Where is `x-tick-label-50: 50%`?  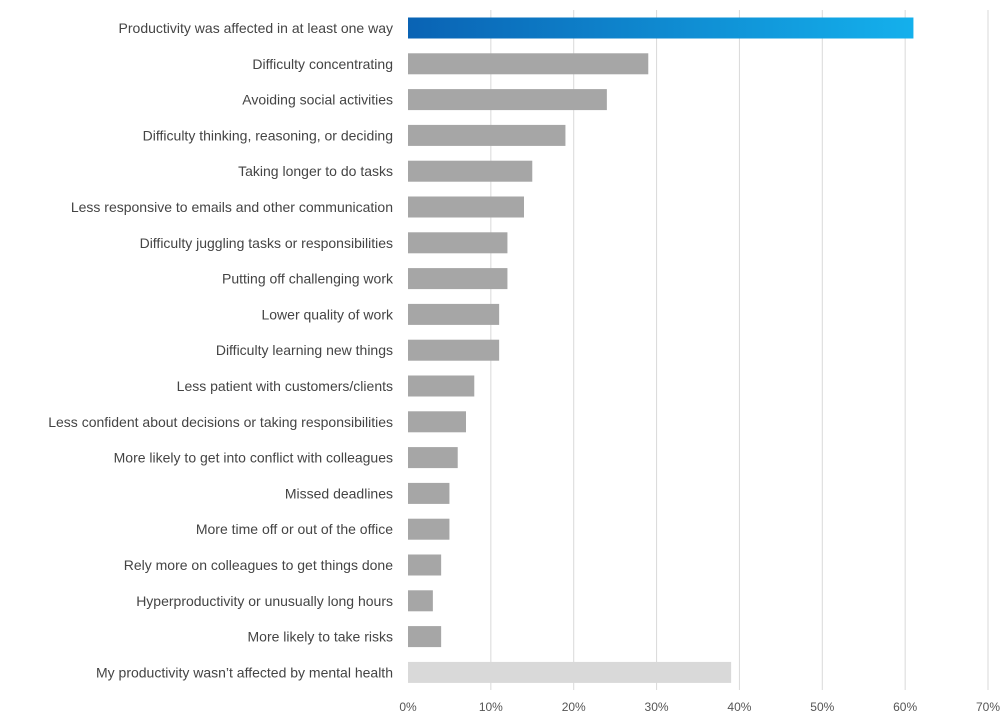
x-tick-label-50: 50% is located at coordinates (822, 706).